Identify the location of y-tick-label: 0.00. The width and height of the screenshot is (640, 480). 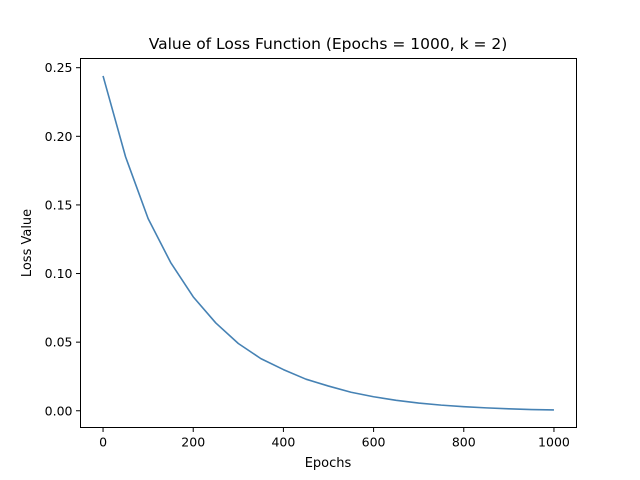
(59, 410).